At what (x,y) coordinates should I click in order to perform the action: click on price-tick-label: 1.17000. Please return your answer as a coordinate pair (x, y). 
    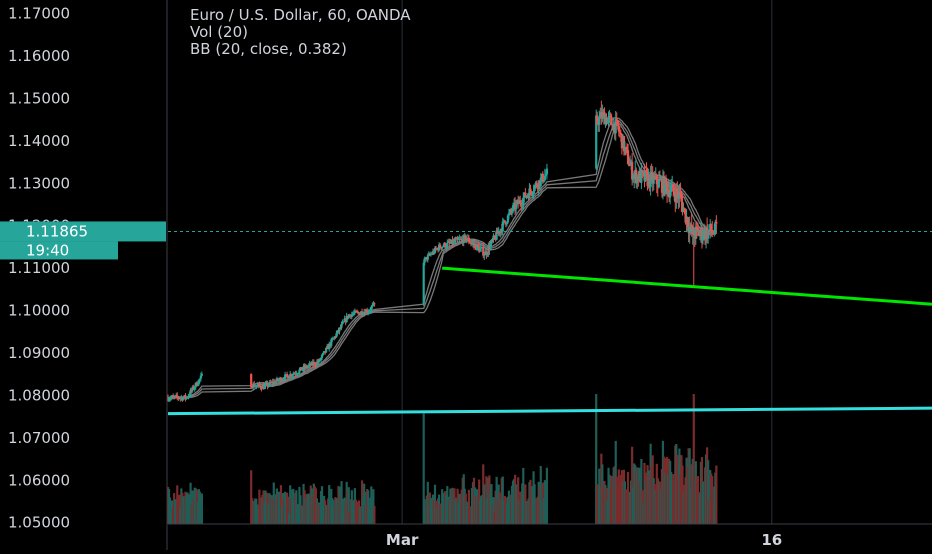
    Looking at the image, I should click on (39, 14).